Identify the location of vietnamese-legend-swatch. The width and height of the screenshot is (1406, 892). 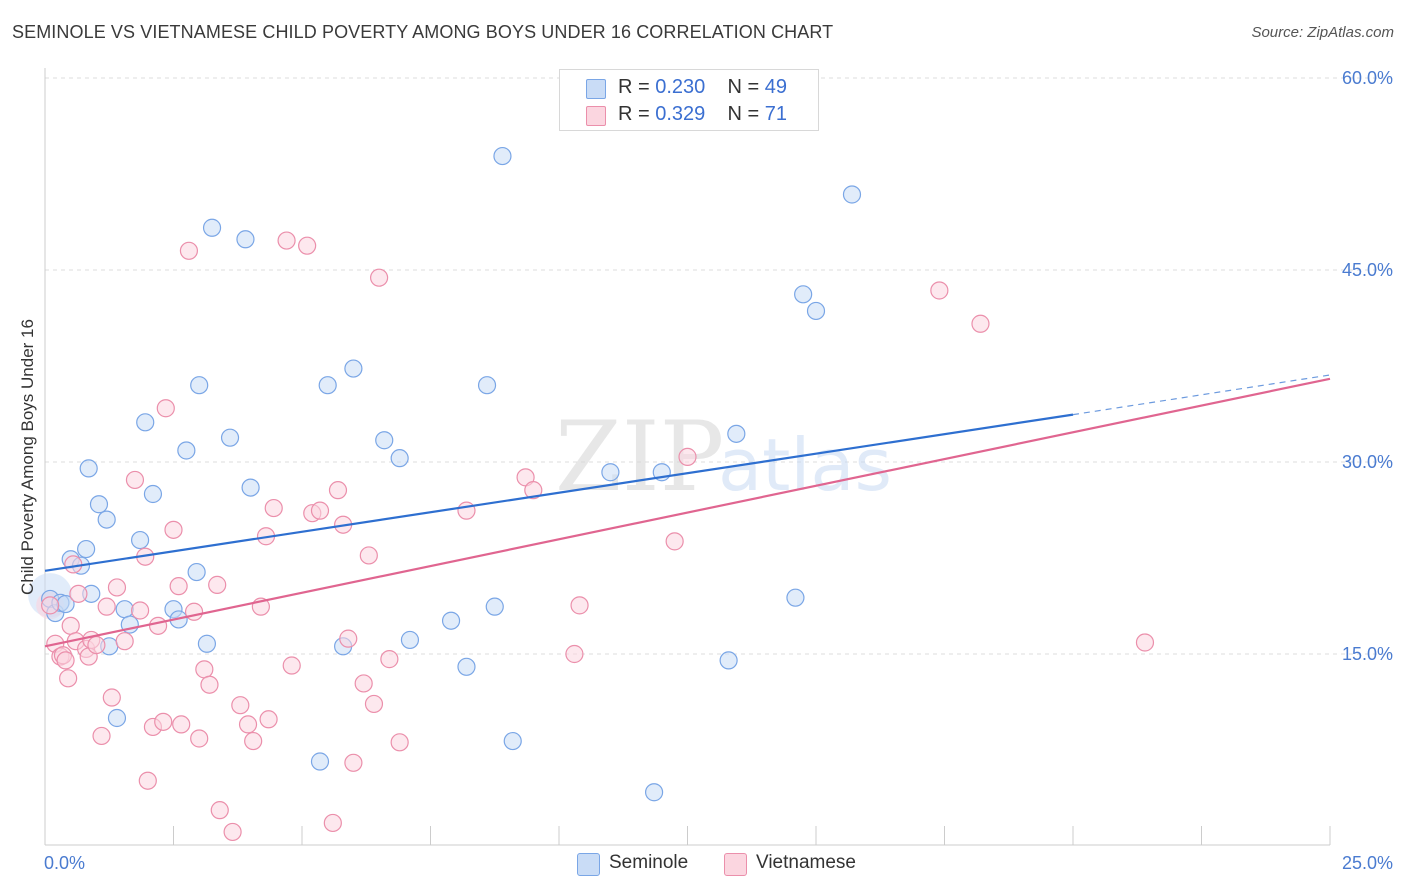
(735, 864).